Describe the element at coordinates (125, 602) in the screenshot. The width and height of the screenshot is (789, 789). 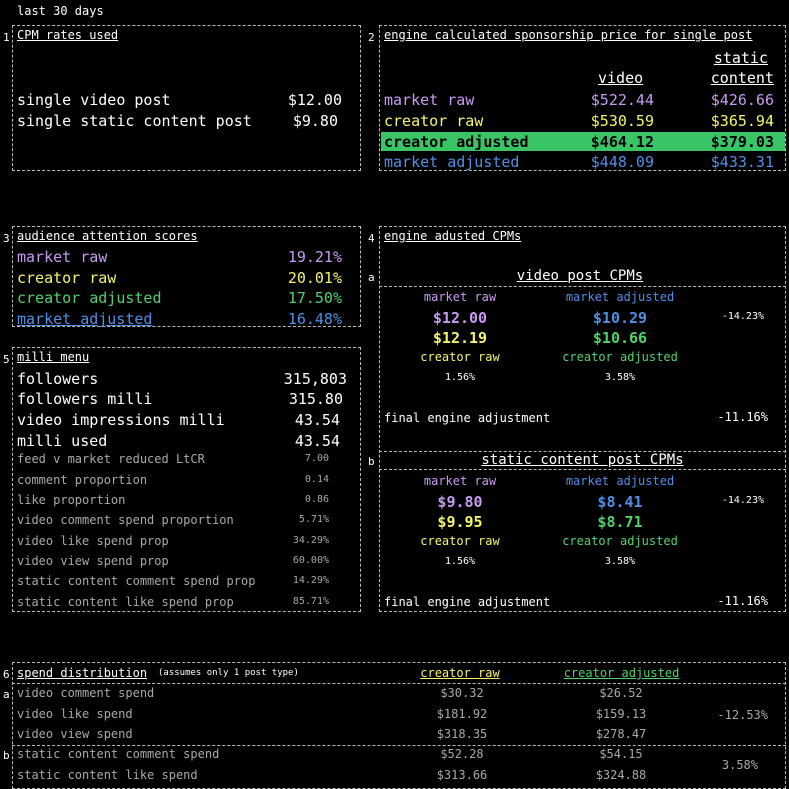
I see `milli-sub-label: static content like spend prop` at that location.